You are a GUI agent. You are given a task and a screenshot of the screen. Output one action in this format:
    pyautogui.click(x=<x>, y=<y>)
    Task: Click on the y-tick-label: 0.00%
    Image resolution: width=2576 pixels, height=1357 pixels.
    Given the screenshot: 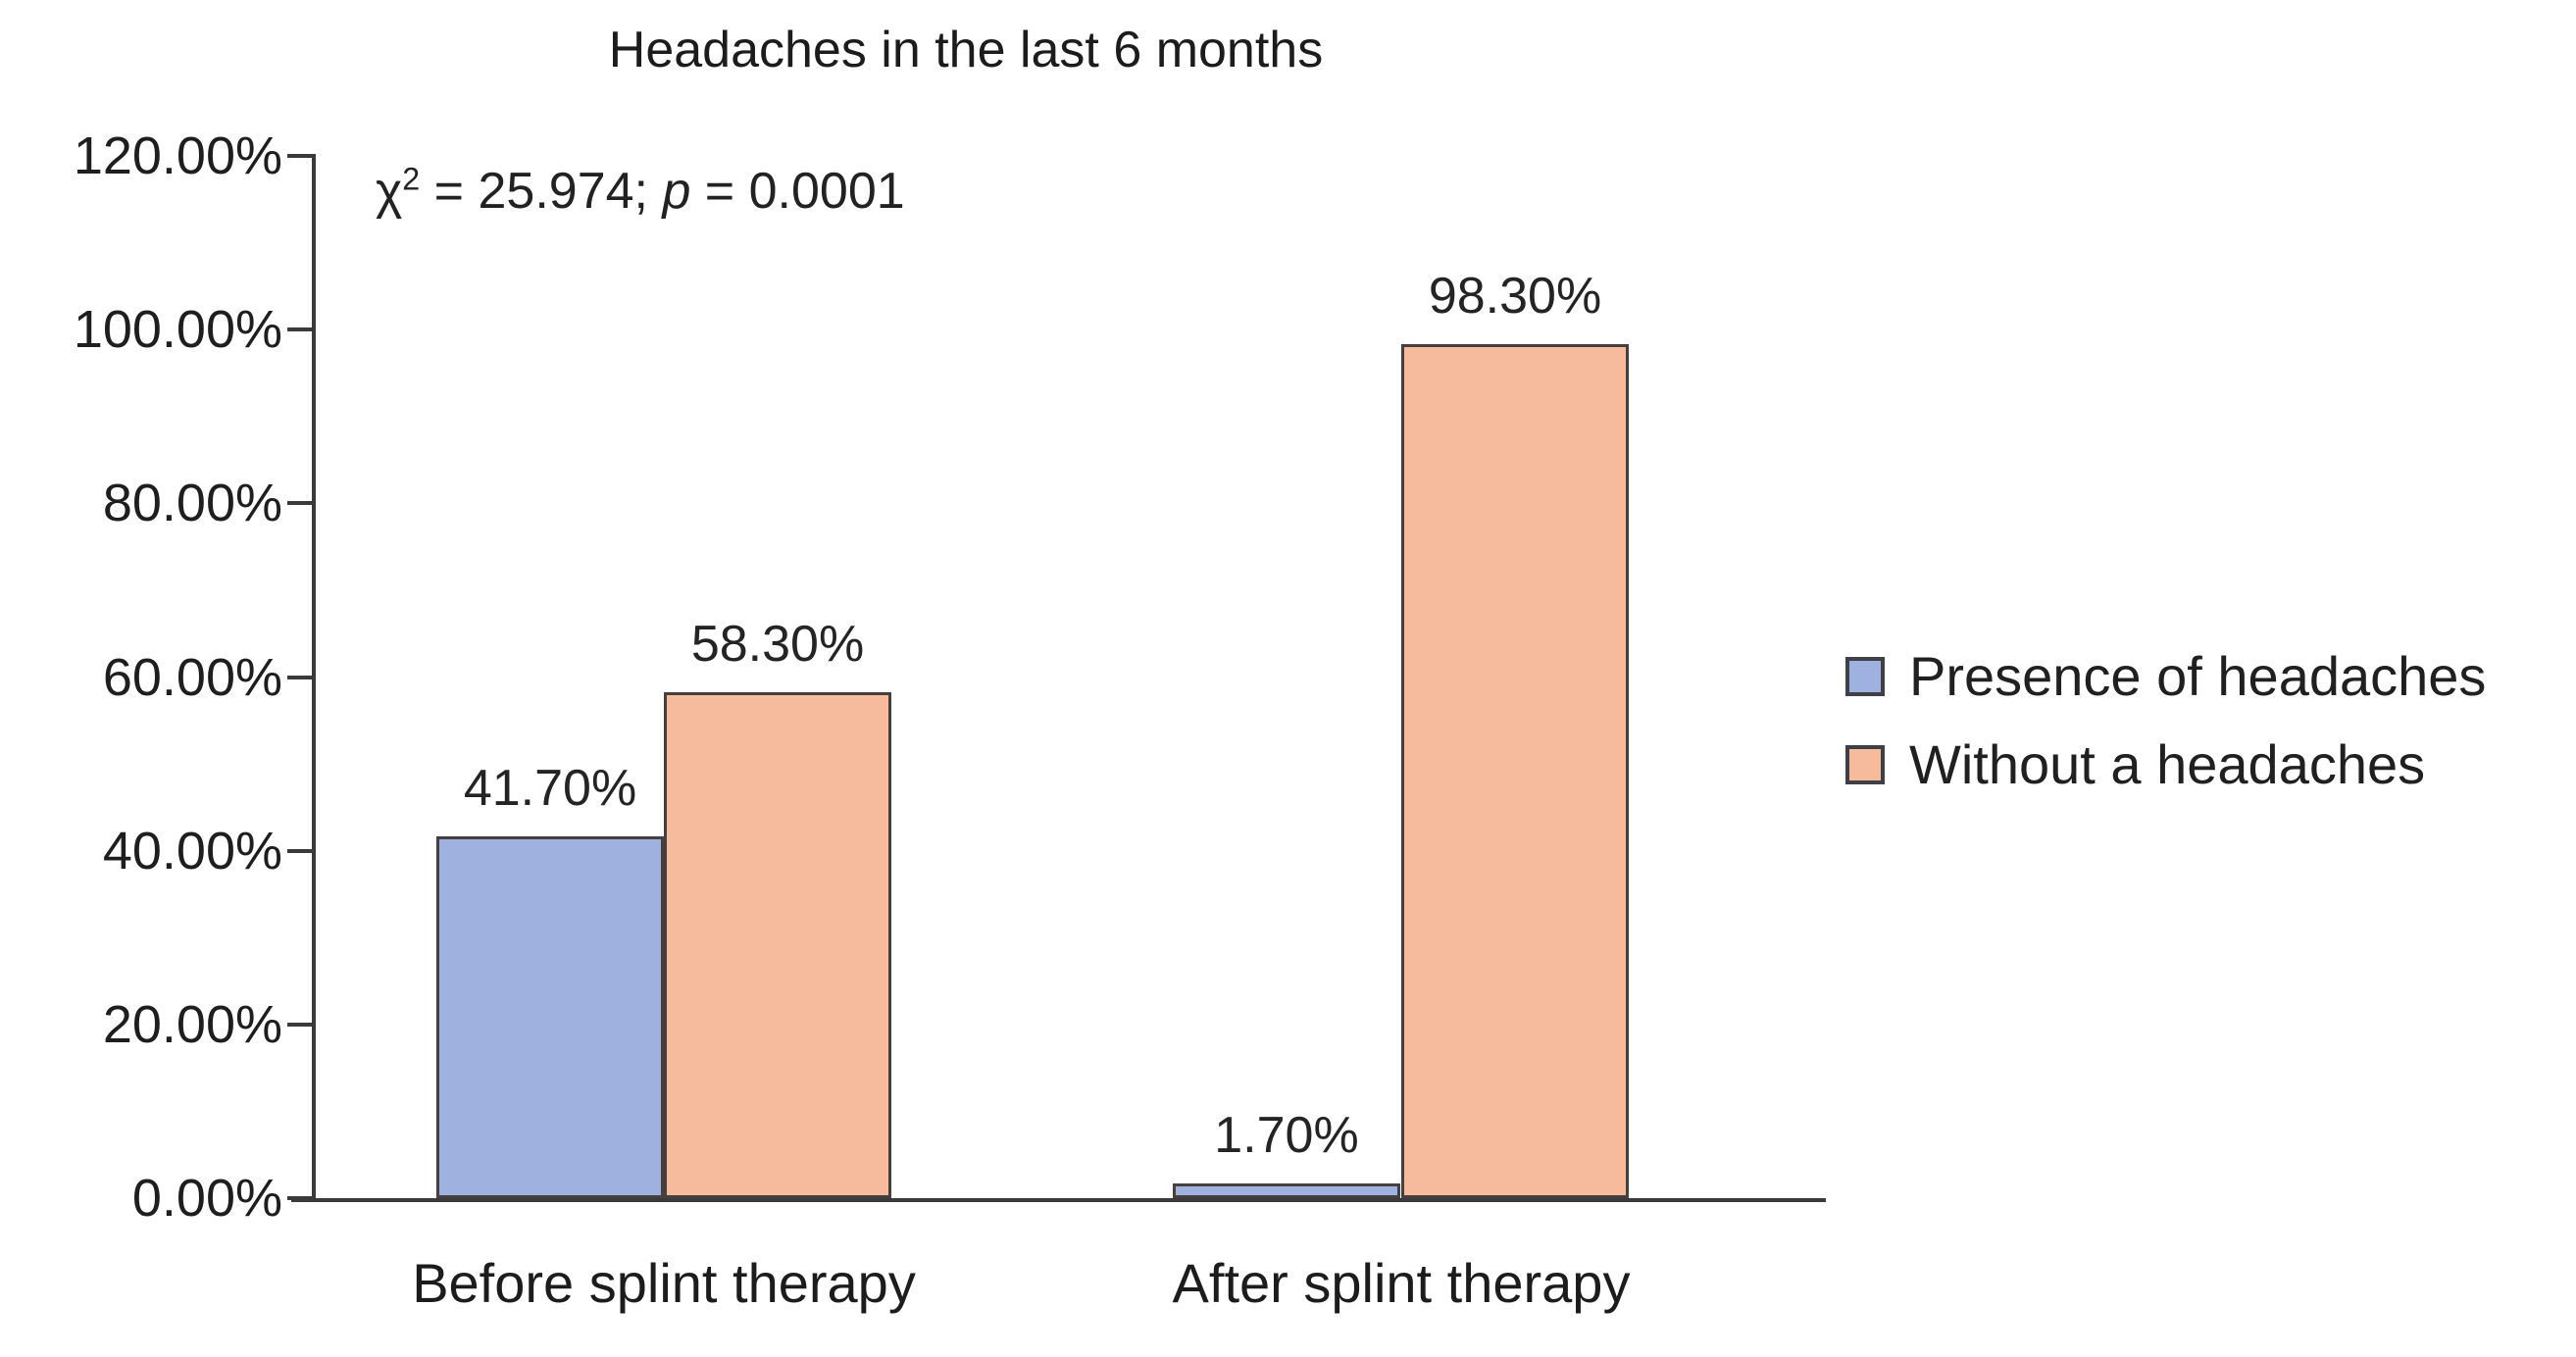 What is the action you would take?
    pyautogui.click(x=207, y=1198)
    